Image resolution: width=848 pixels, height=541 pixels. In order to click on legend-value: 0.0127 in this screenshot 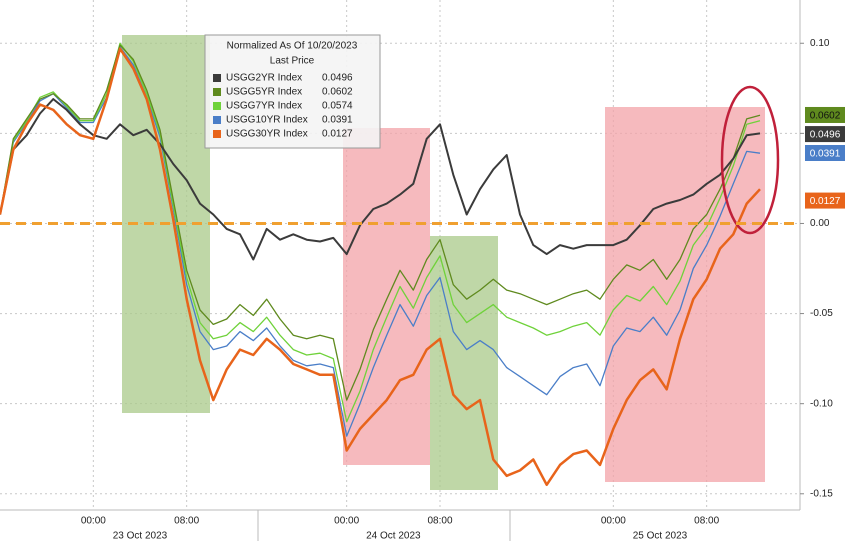, I will do `click(337, 134)`.